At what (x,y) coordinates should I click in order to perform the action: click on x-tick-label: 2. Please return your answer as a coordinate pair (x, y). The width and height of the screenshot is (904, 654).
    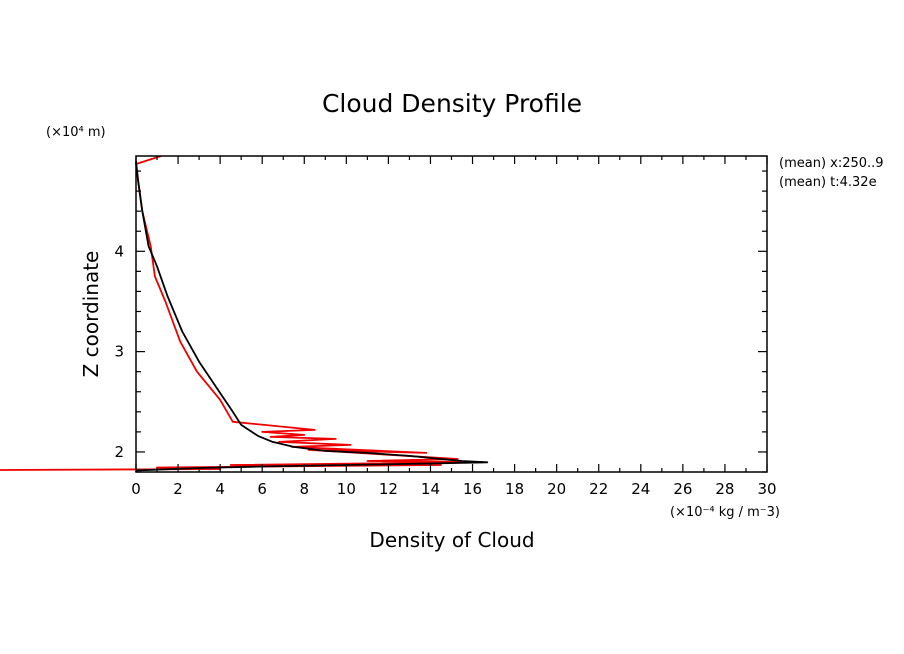
    Looking at the image, I should click on (178, 489).